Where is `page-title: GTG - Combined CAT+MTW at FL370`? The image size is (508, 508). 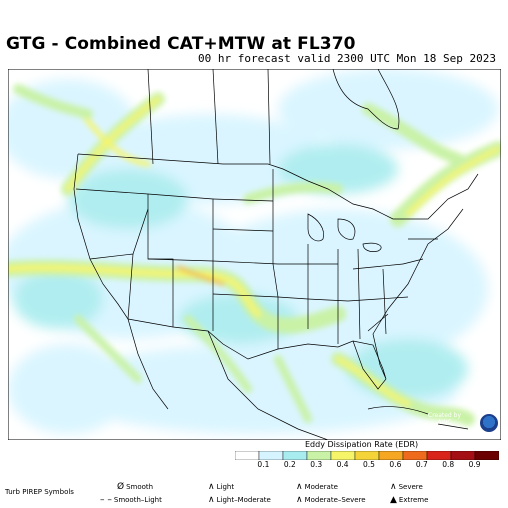
page-title: GTG - Combined CAT+MTW at FL370 is located at coordinates (181, 44).